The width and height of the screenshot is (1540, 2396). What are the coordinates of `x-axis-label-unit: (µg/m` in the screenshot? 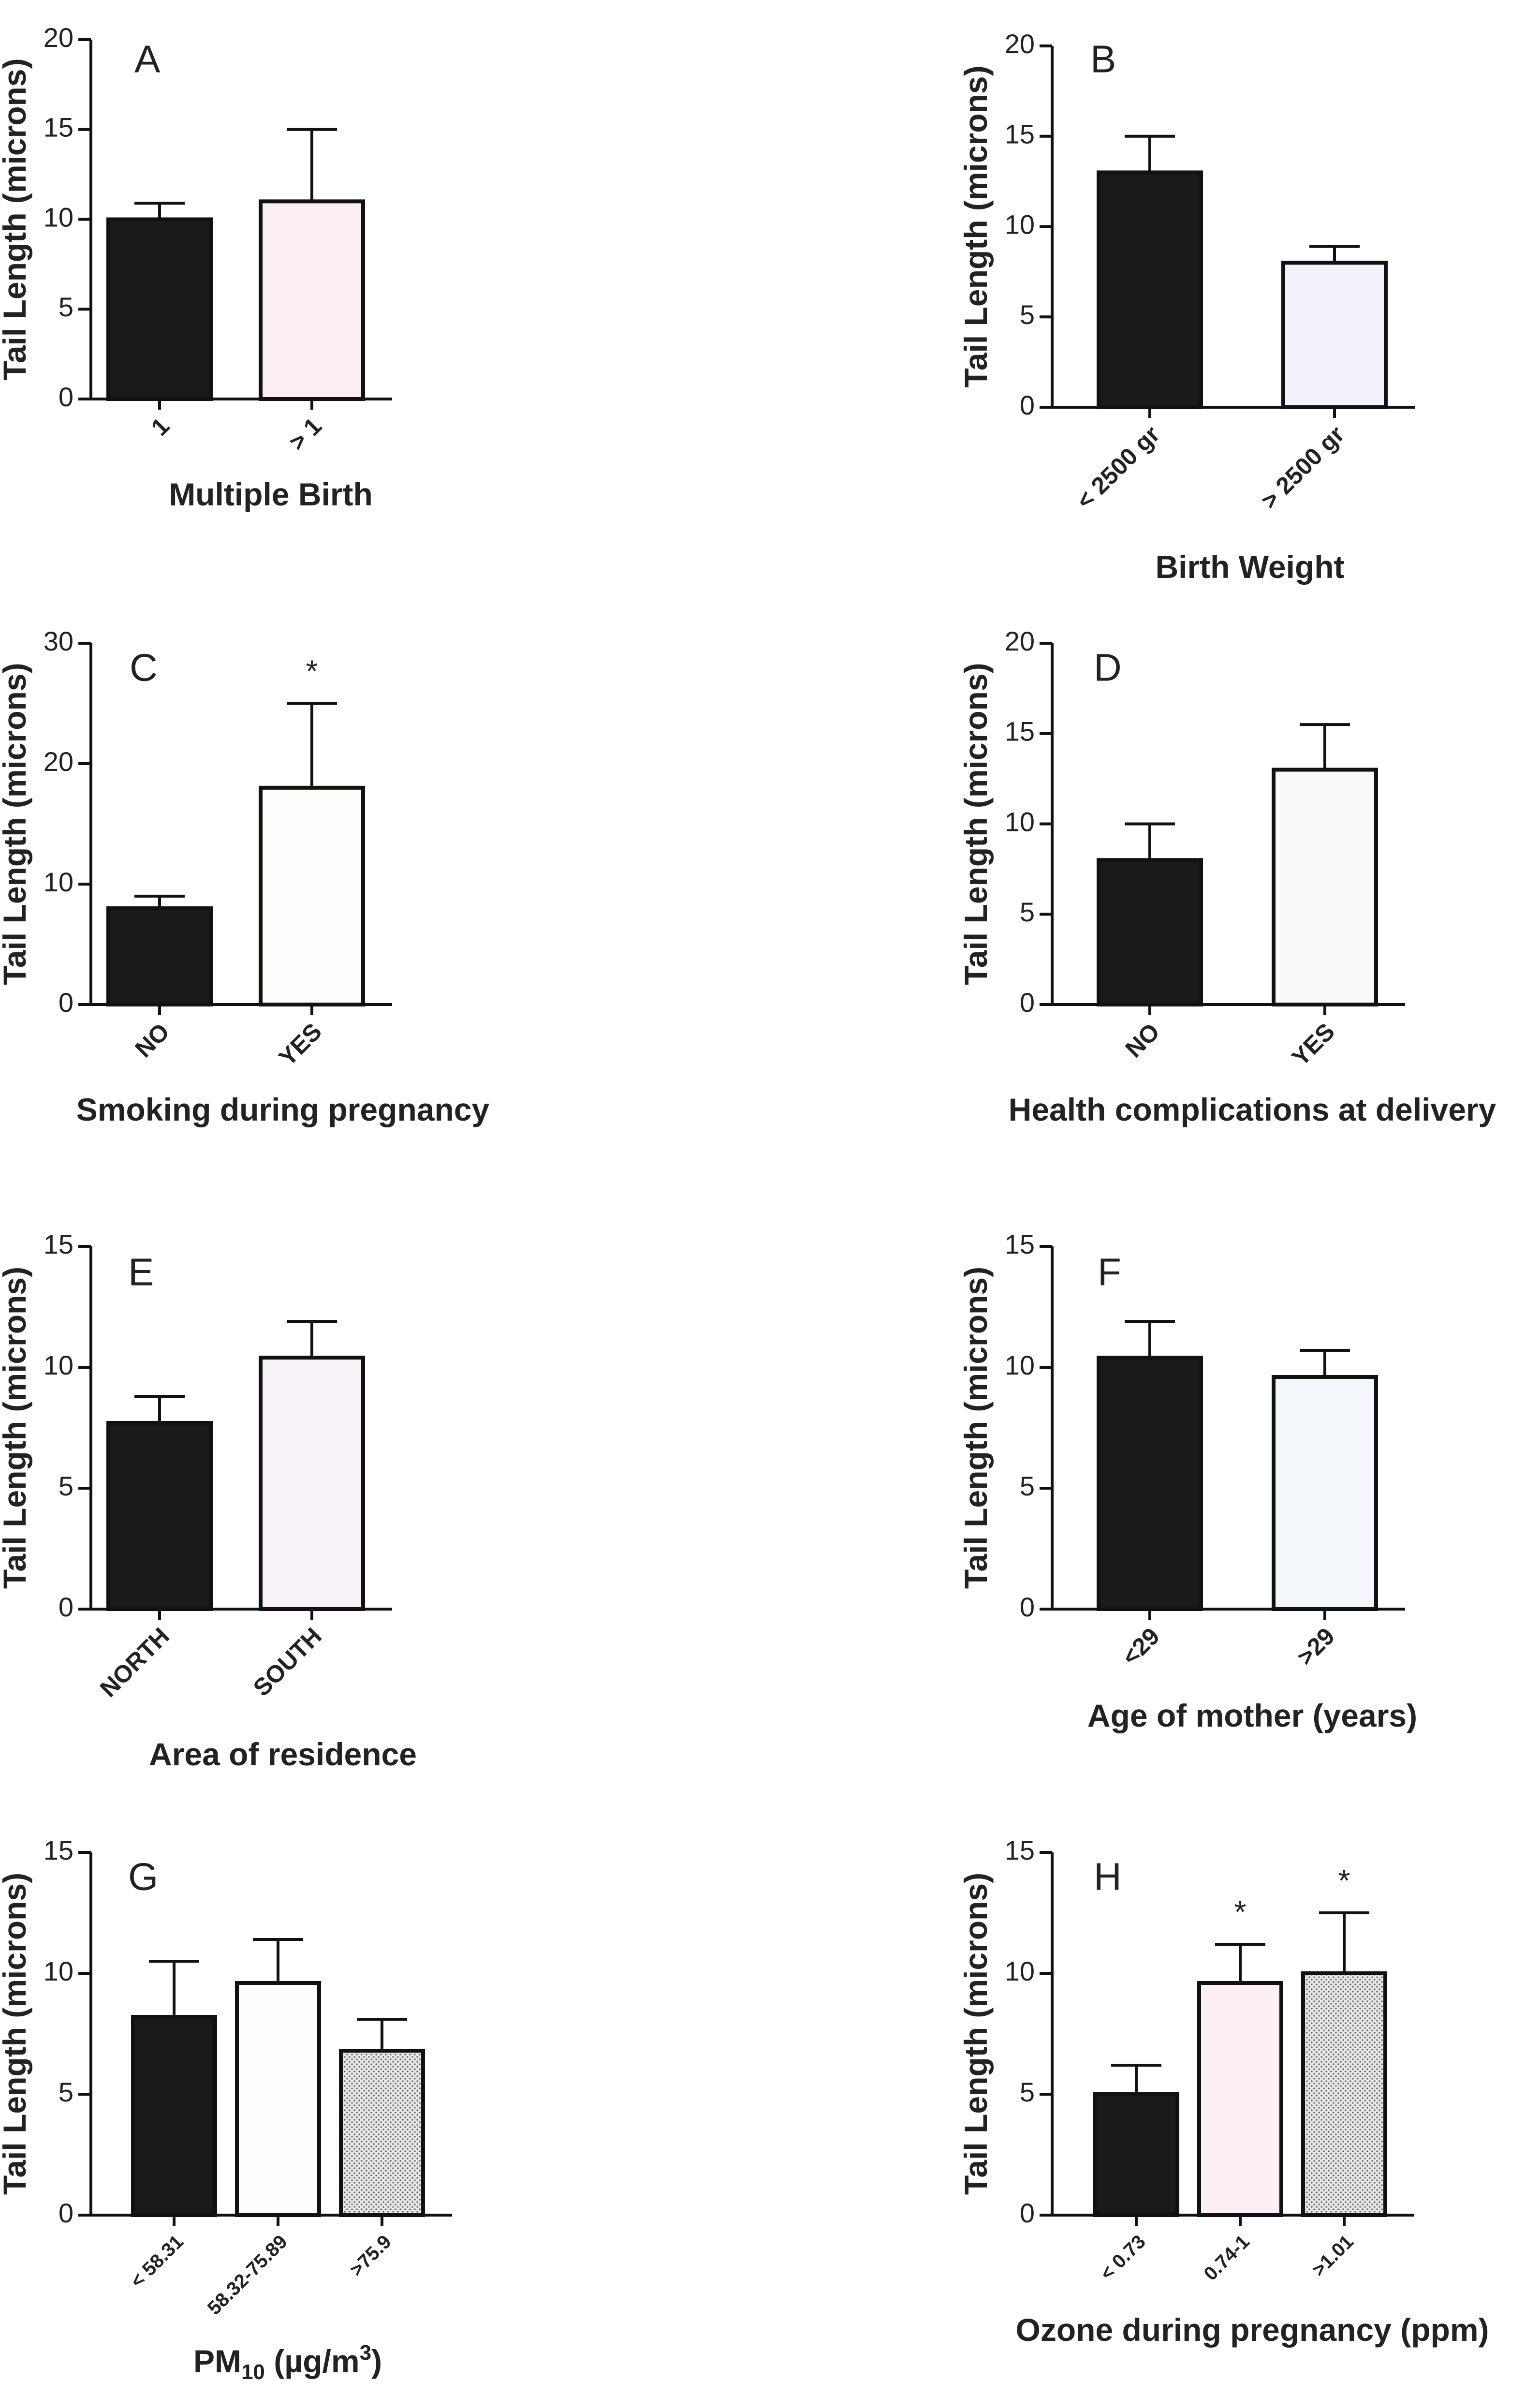 It's located at (313, 2361).